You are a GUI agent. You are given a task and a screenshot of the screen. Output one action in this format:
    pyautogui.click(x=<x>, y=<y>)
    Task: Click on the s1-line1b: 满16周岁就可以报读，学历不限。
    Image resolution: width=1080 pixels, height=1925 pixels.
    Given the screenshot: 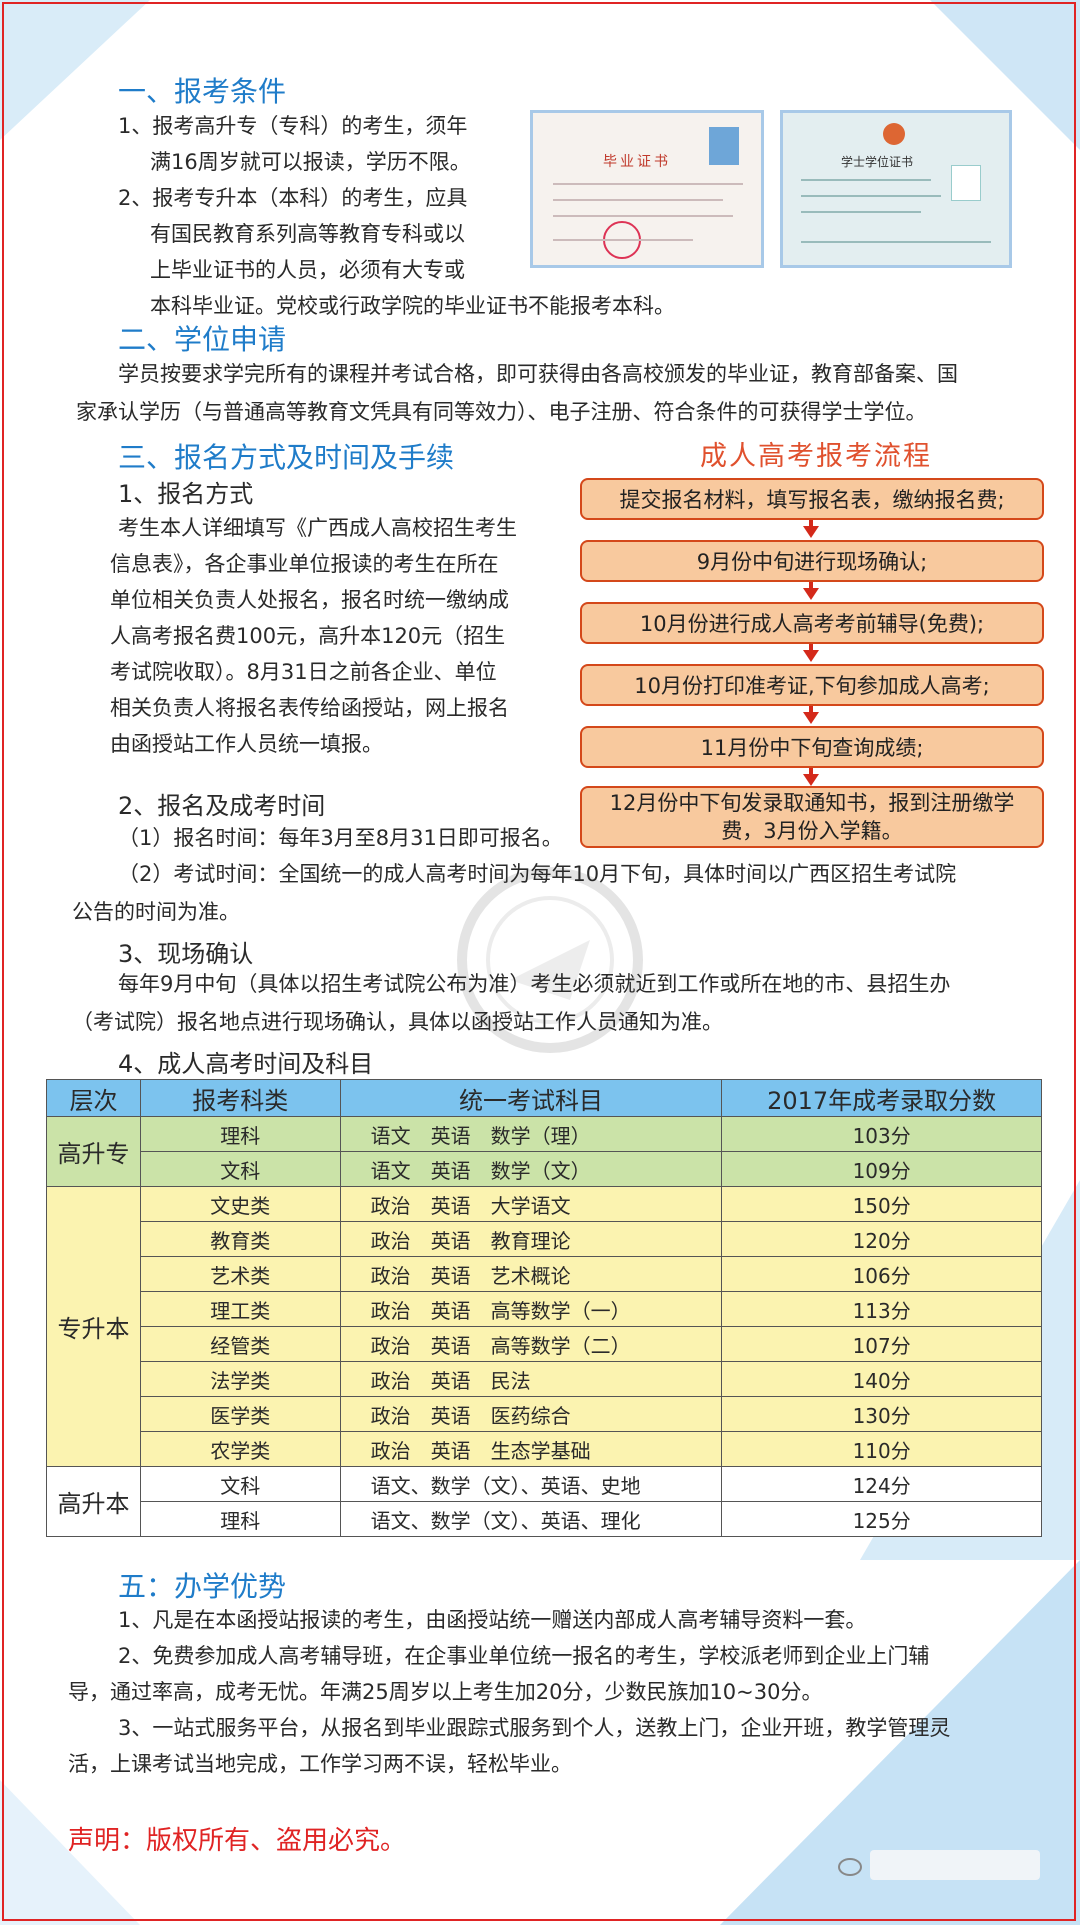 What is the action you would take?
    pyautogui.click(x=310, y=162)
    